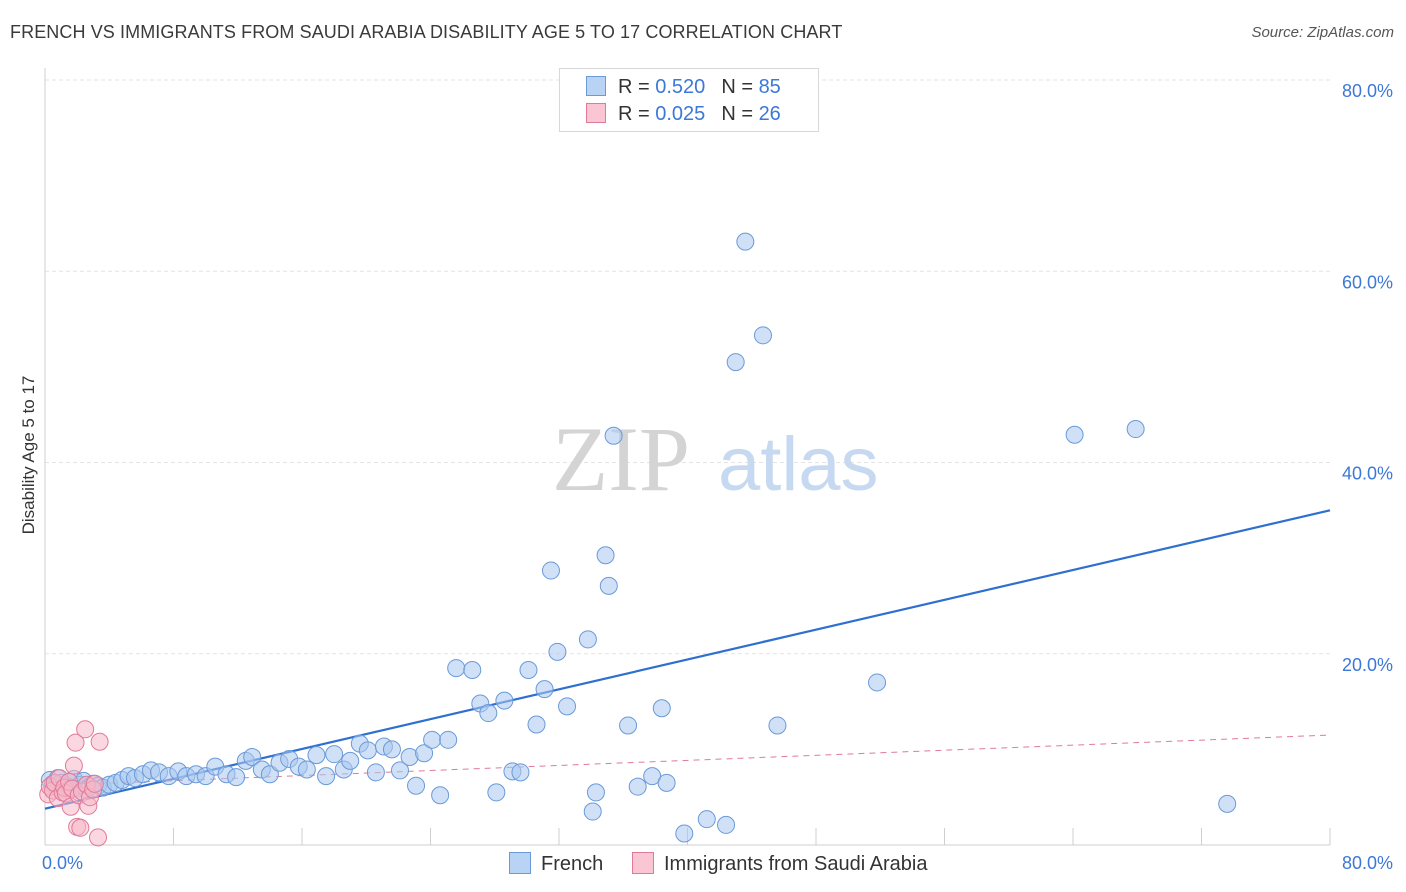 This screenshot has width=1406, height=892. What do you see at coordinates (596, 113) in the screenshot?
I see `saudi-swatch` at bounding box center [596, 113].